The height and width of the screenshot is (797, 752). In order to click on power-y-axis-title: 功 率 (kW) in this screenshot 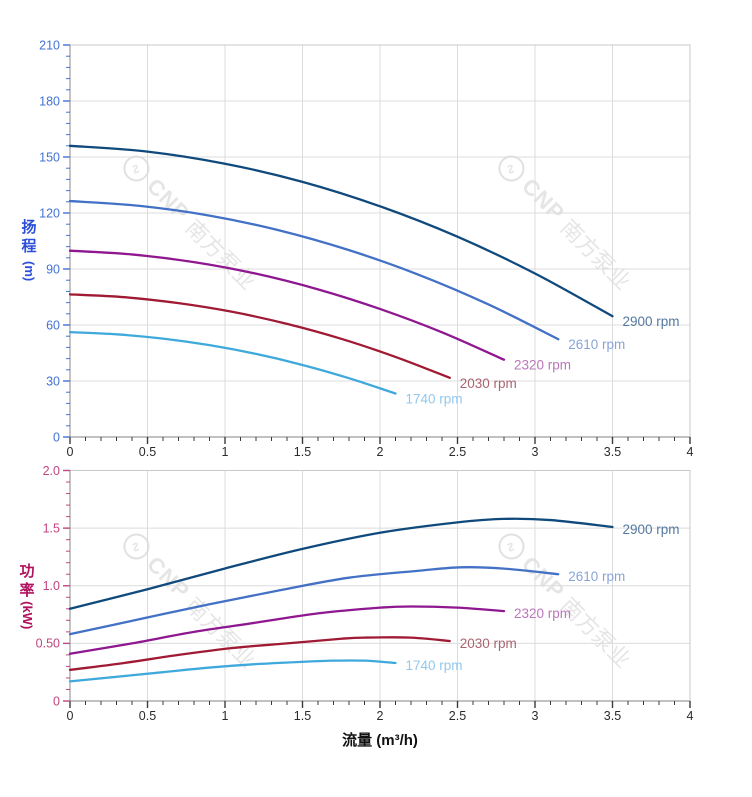, I will do `click(27, 596)`.